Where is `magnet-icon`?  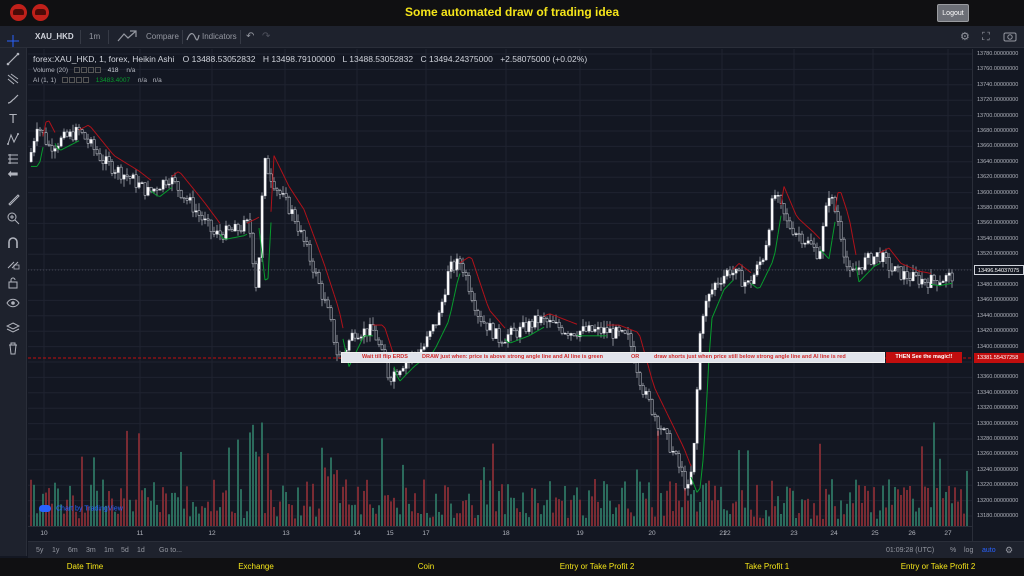
magnet-icon is located at coordinates (13, 243).